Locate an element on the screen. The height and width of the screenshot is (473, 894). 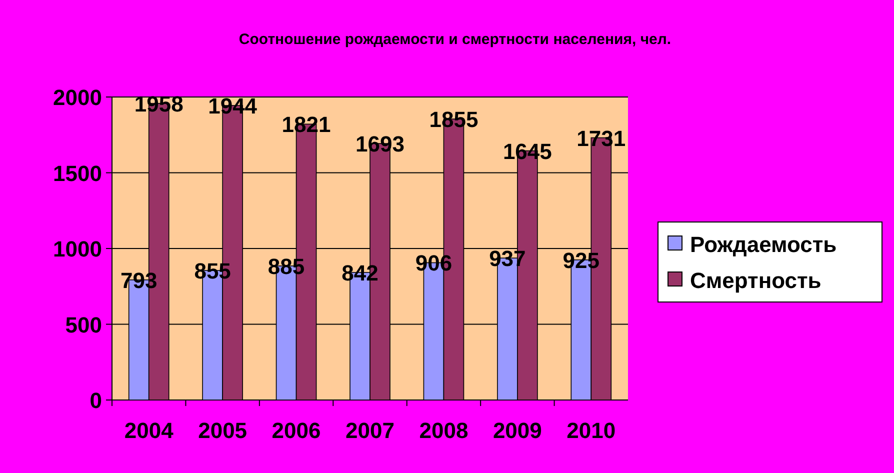
data-label: 855 is located at coordinates (212, 271).